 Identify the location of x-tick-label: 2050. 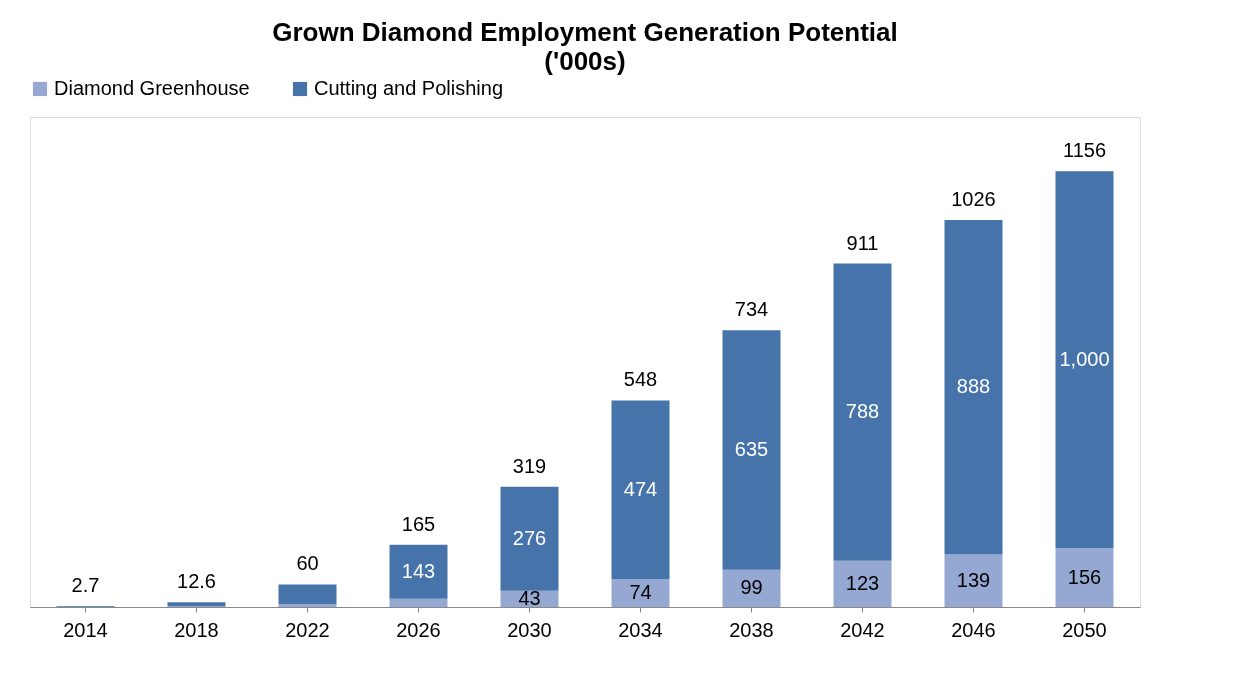
(1084, 629).